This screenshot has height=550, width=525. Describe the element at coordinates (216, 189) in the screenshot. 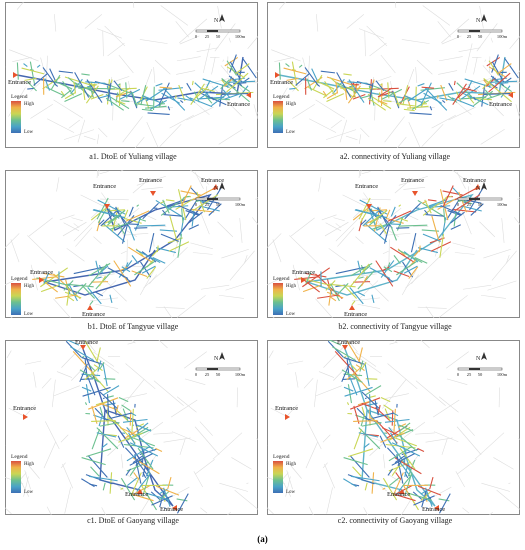

I see `north-label: N` at that location.